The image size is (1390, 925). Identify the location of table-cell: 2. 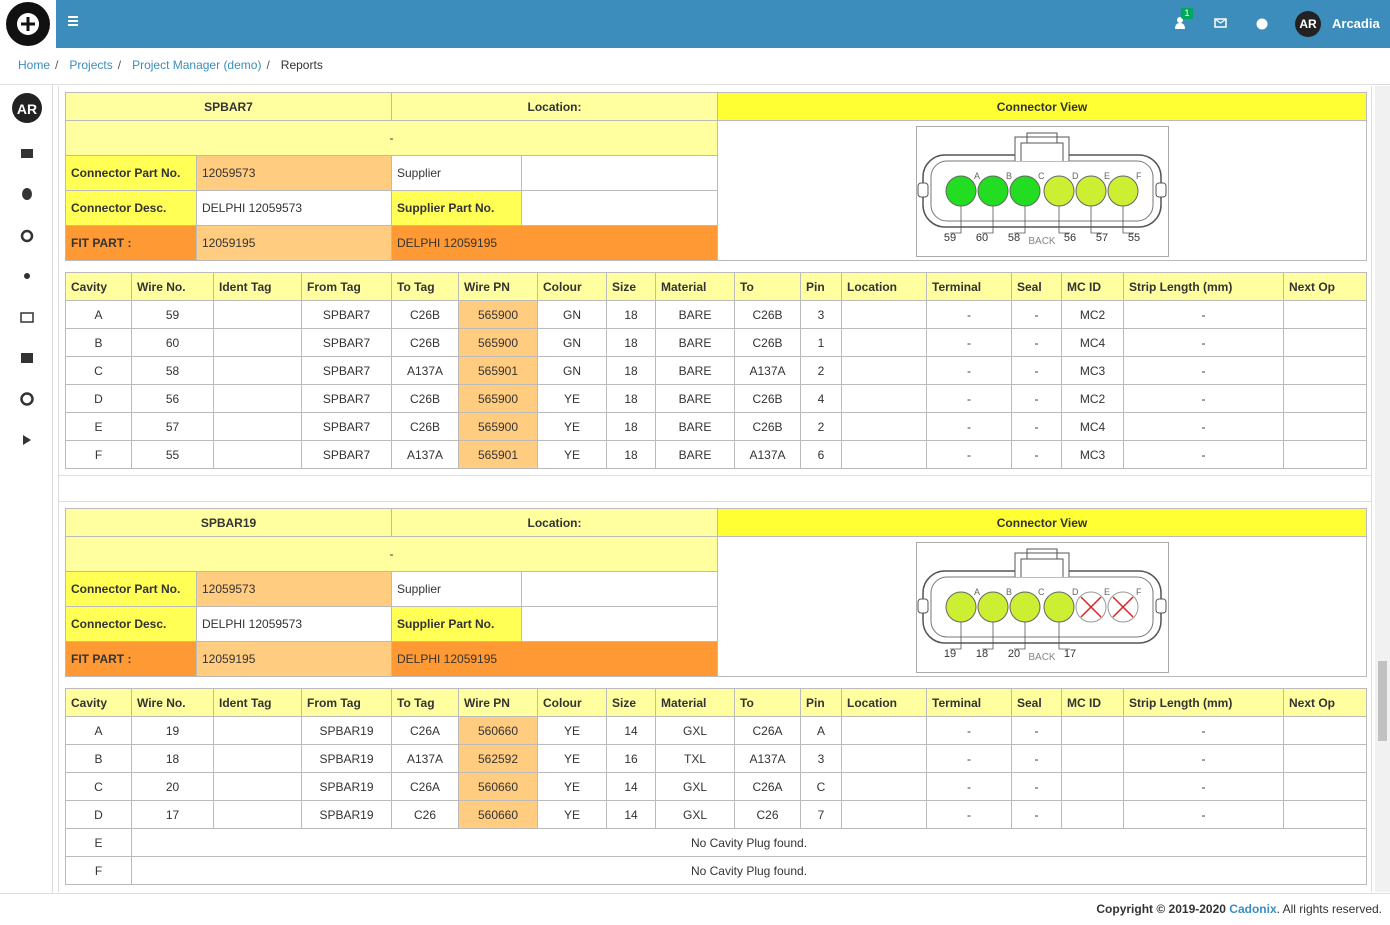
(821, 426).